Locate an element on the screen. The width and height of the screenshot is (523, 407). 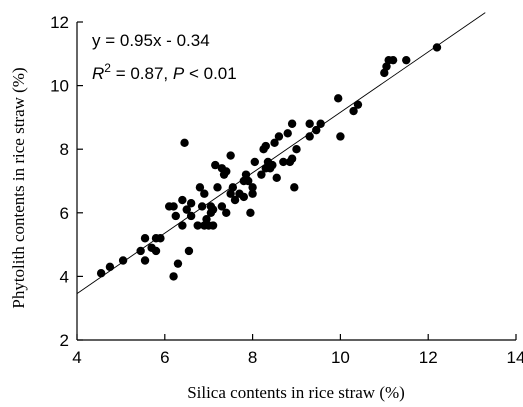
y-tick-label: 12 is located at coordinates (59, 22).